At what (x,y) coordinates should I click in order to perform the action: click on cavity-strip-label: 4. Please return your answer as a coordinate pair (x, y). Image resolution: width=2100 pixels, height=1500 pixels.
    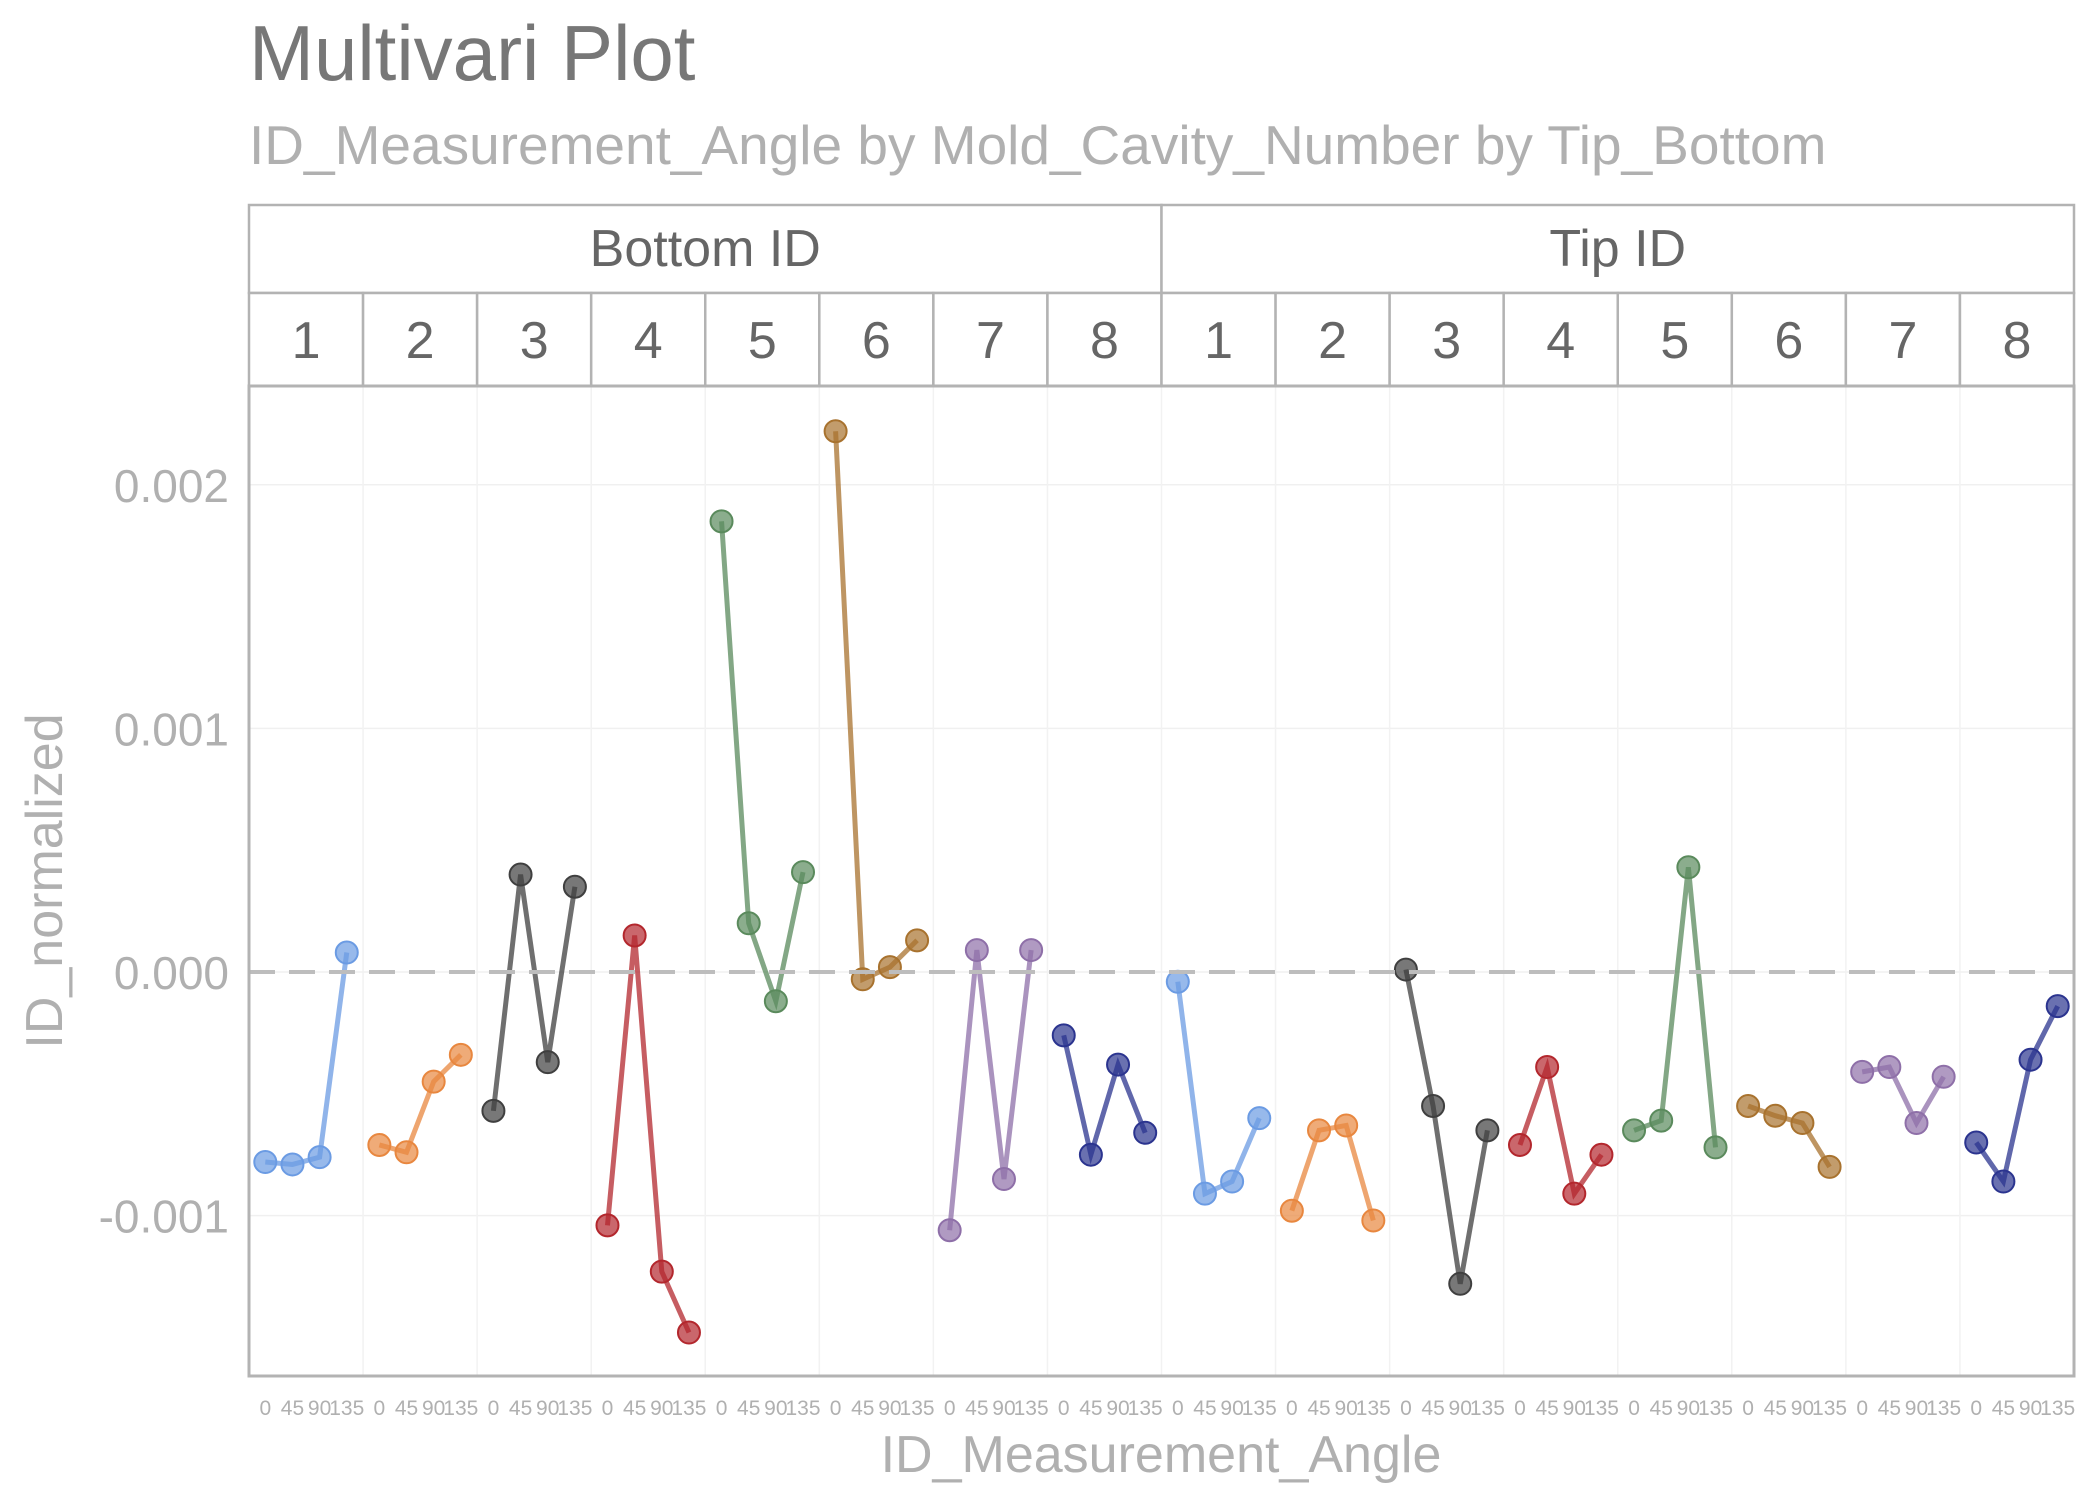
    Looking at the image, I should click on (1560, 341).